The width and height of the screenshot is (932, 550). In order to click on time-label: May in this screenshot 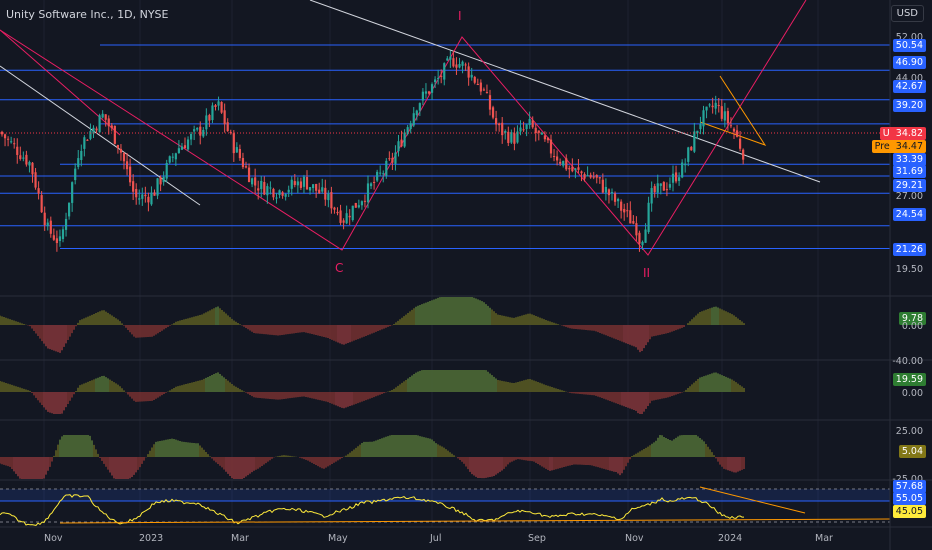, I will do `click(338, 538)`.